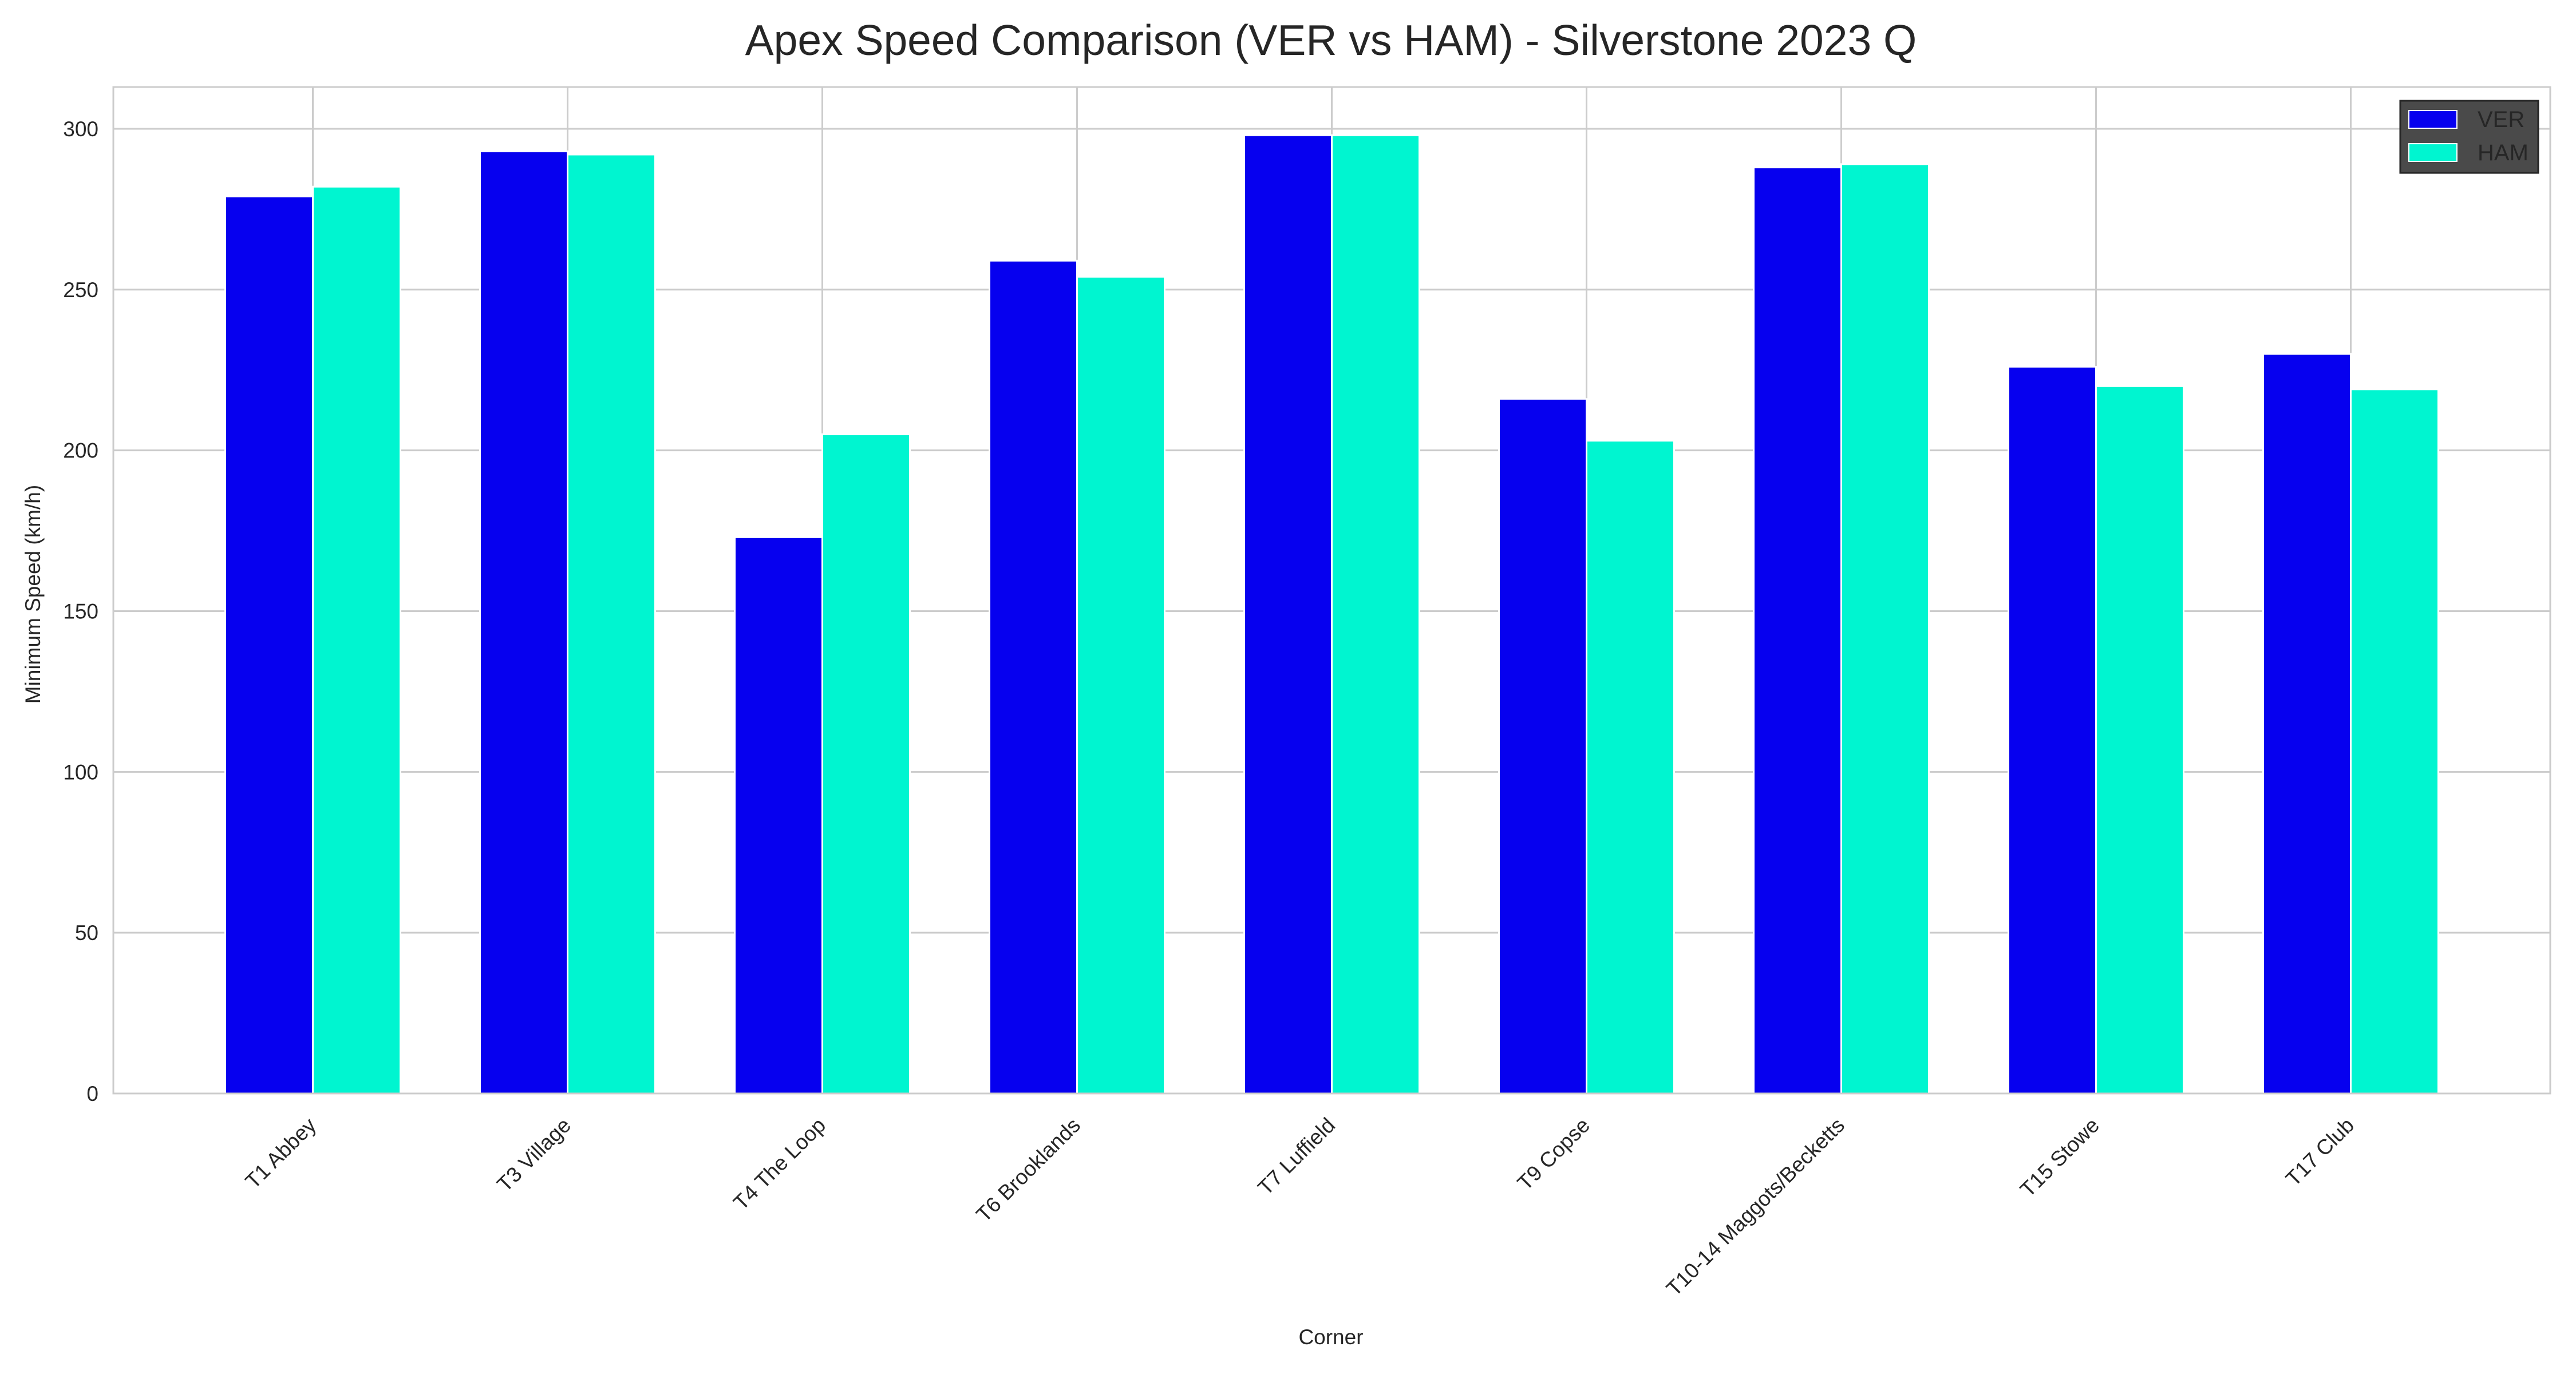 The width and height of the screenshot is (2576, 1374). Describe the element at coordinates (1330, 1337) in the screenshot. I see `x-axis-label: Corner` at that location.